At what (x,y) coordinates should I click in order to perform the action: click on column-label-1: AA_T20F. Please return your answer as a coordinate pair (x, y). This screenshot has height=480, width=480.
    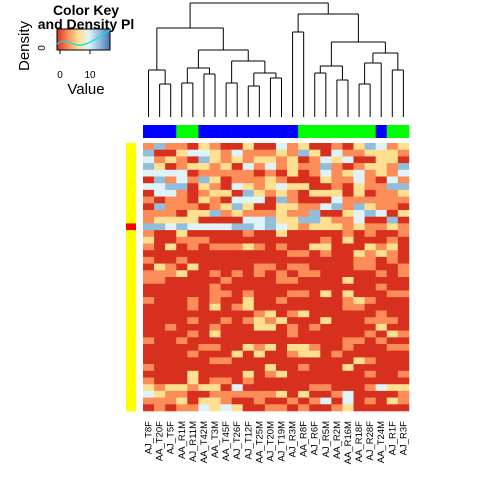
    Looking at the image, I should click on (160, 441).